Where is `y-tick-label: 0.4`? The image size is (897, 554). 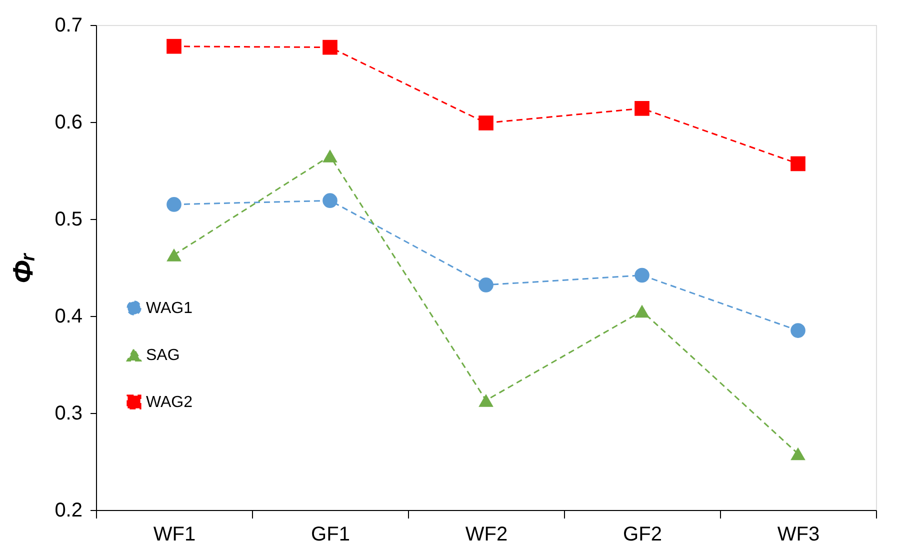 y-tick-label: 0.4 is located at coordinates (68, 317).